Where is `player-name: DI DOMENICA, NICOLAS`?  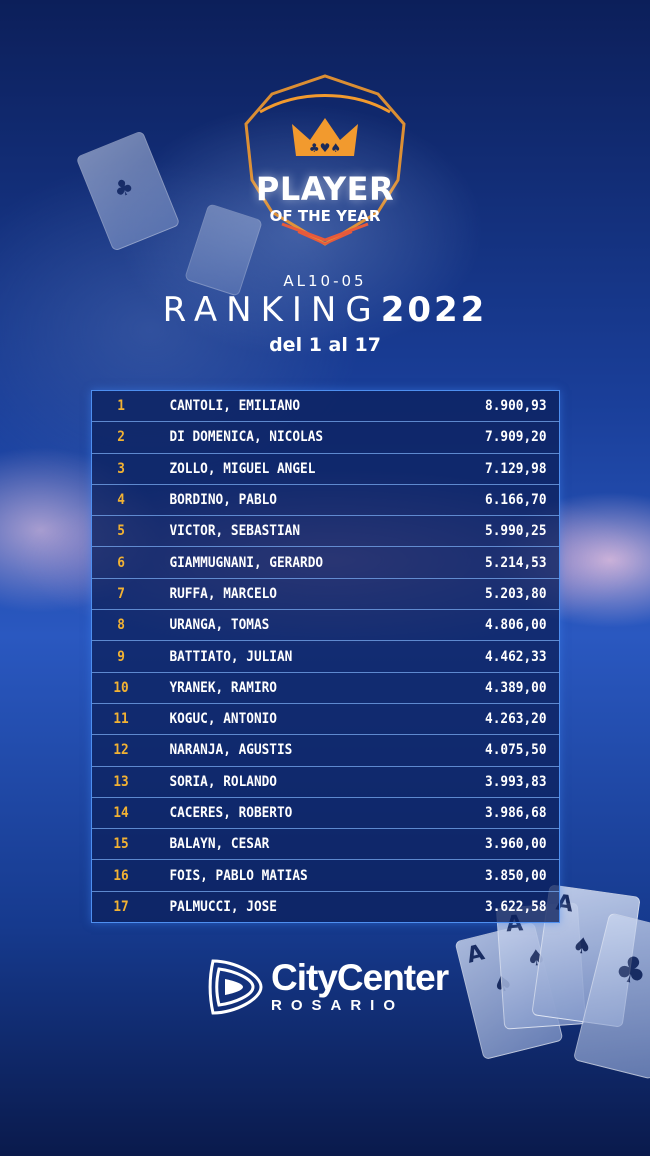 player-name: DI DOMENICA, NICOLAS is located at coordinates (246, 437).